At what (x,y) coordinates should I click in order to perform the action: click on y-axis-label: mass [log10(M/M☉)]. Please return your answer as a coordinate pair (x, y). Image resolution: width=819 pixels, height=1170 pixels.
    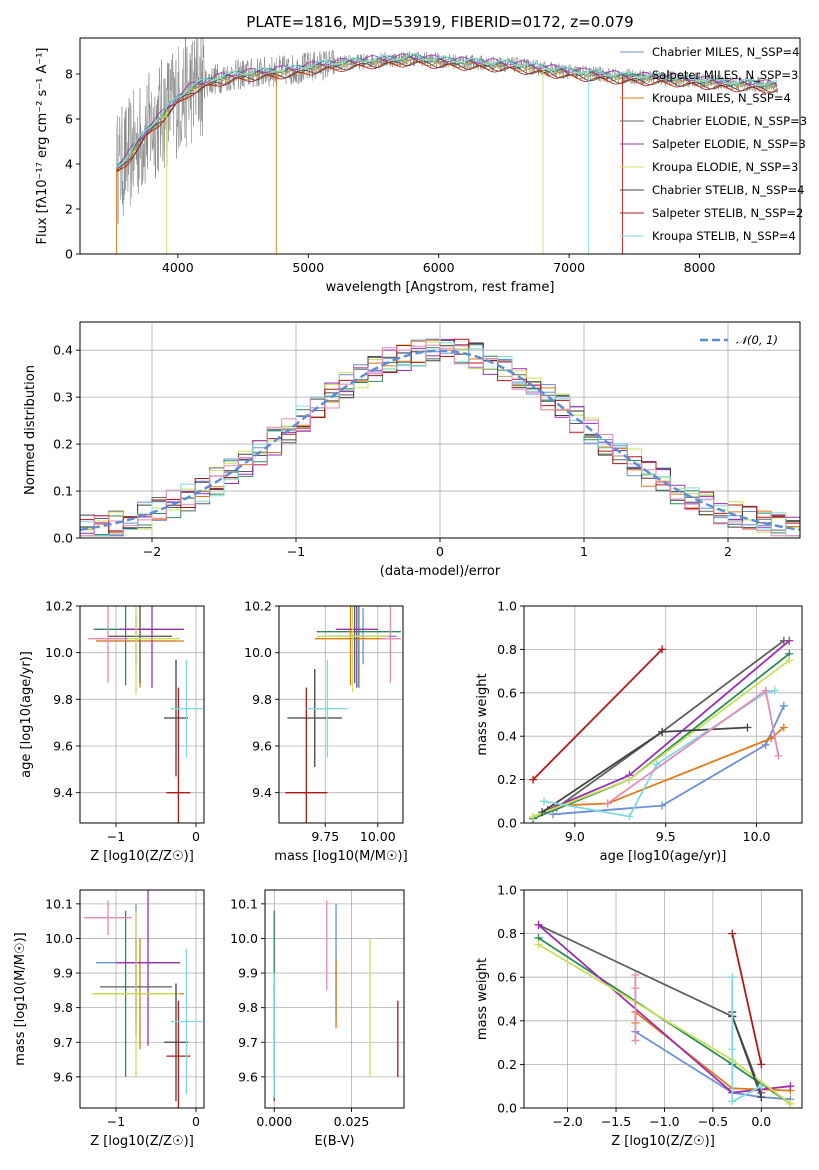
    Looking at the image, I should click on (20, 998).